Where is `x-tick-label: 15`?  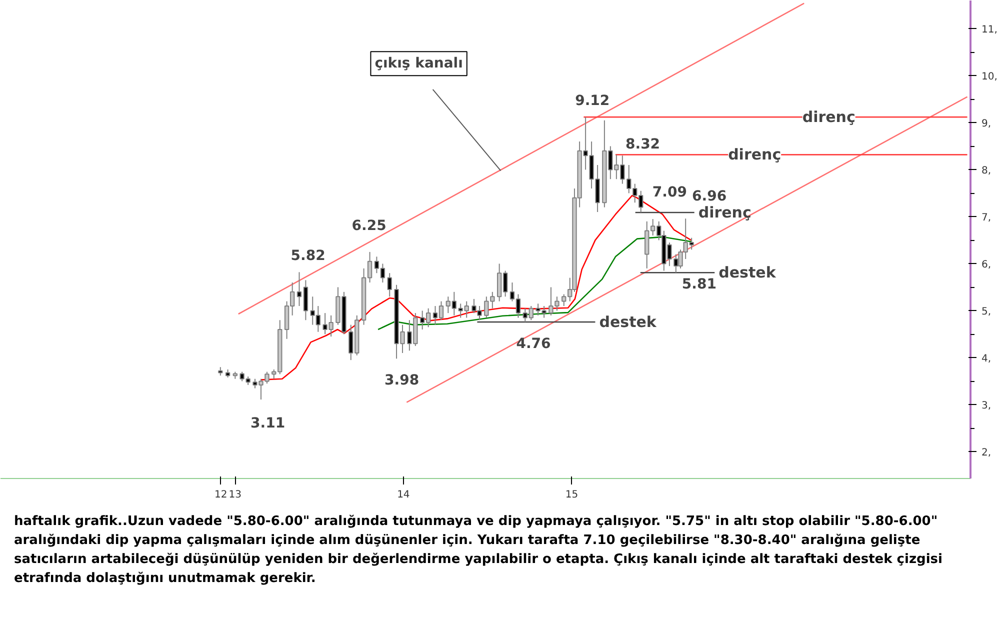 x-tick-label: 15 is located at coordinates (571, 495).